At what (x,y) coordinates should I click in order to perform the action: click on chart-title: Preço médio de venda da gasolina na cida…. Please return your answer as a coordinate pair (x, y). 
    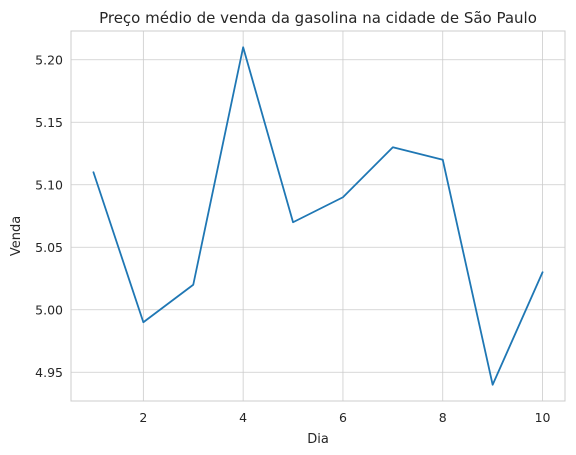
    Looking at the image, I should click on (318, 18).